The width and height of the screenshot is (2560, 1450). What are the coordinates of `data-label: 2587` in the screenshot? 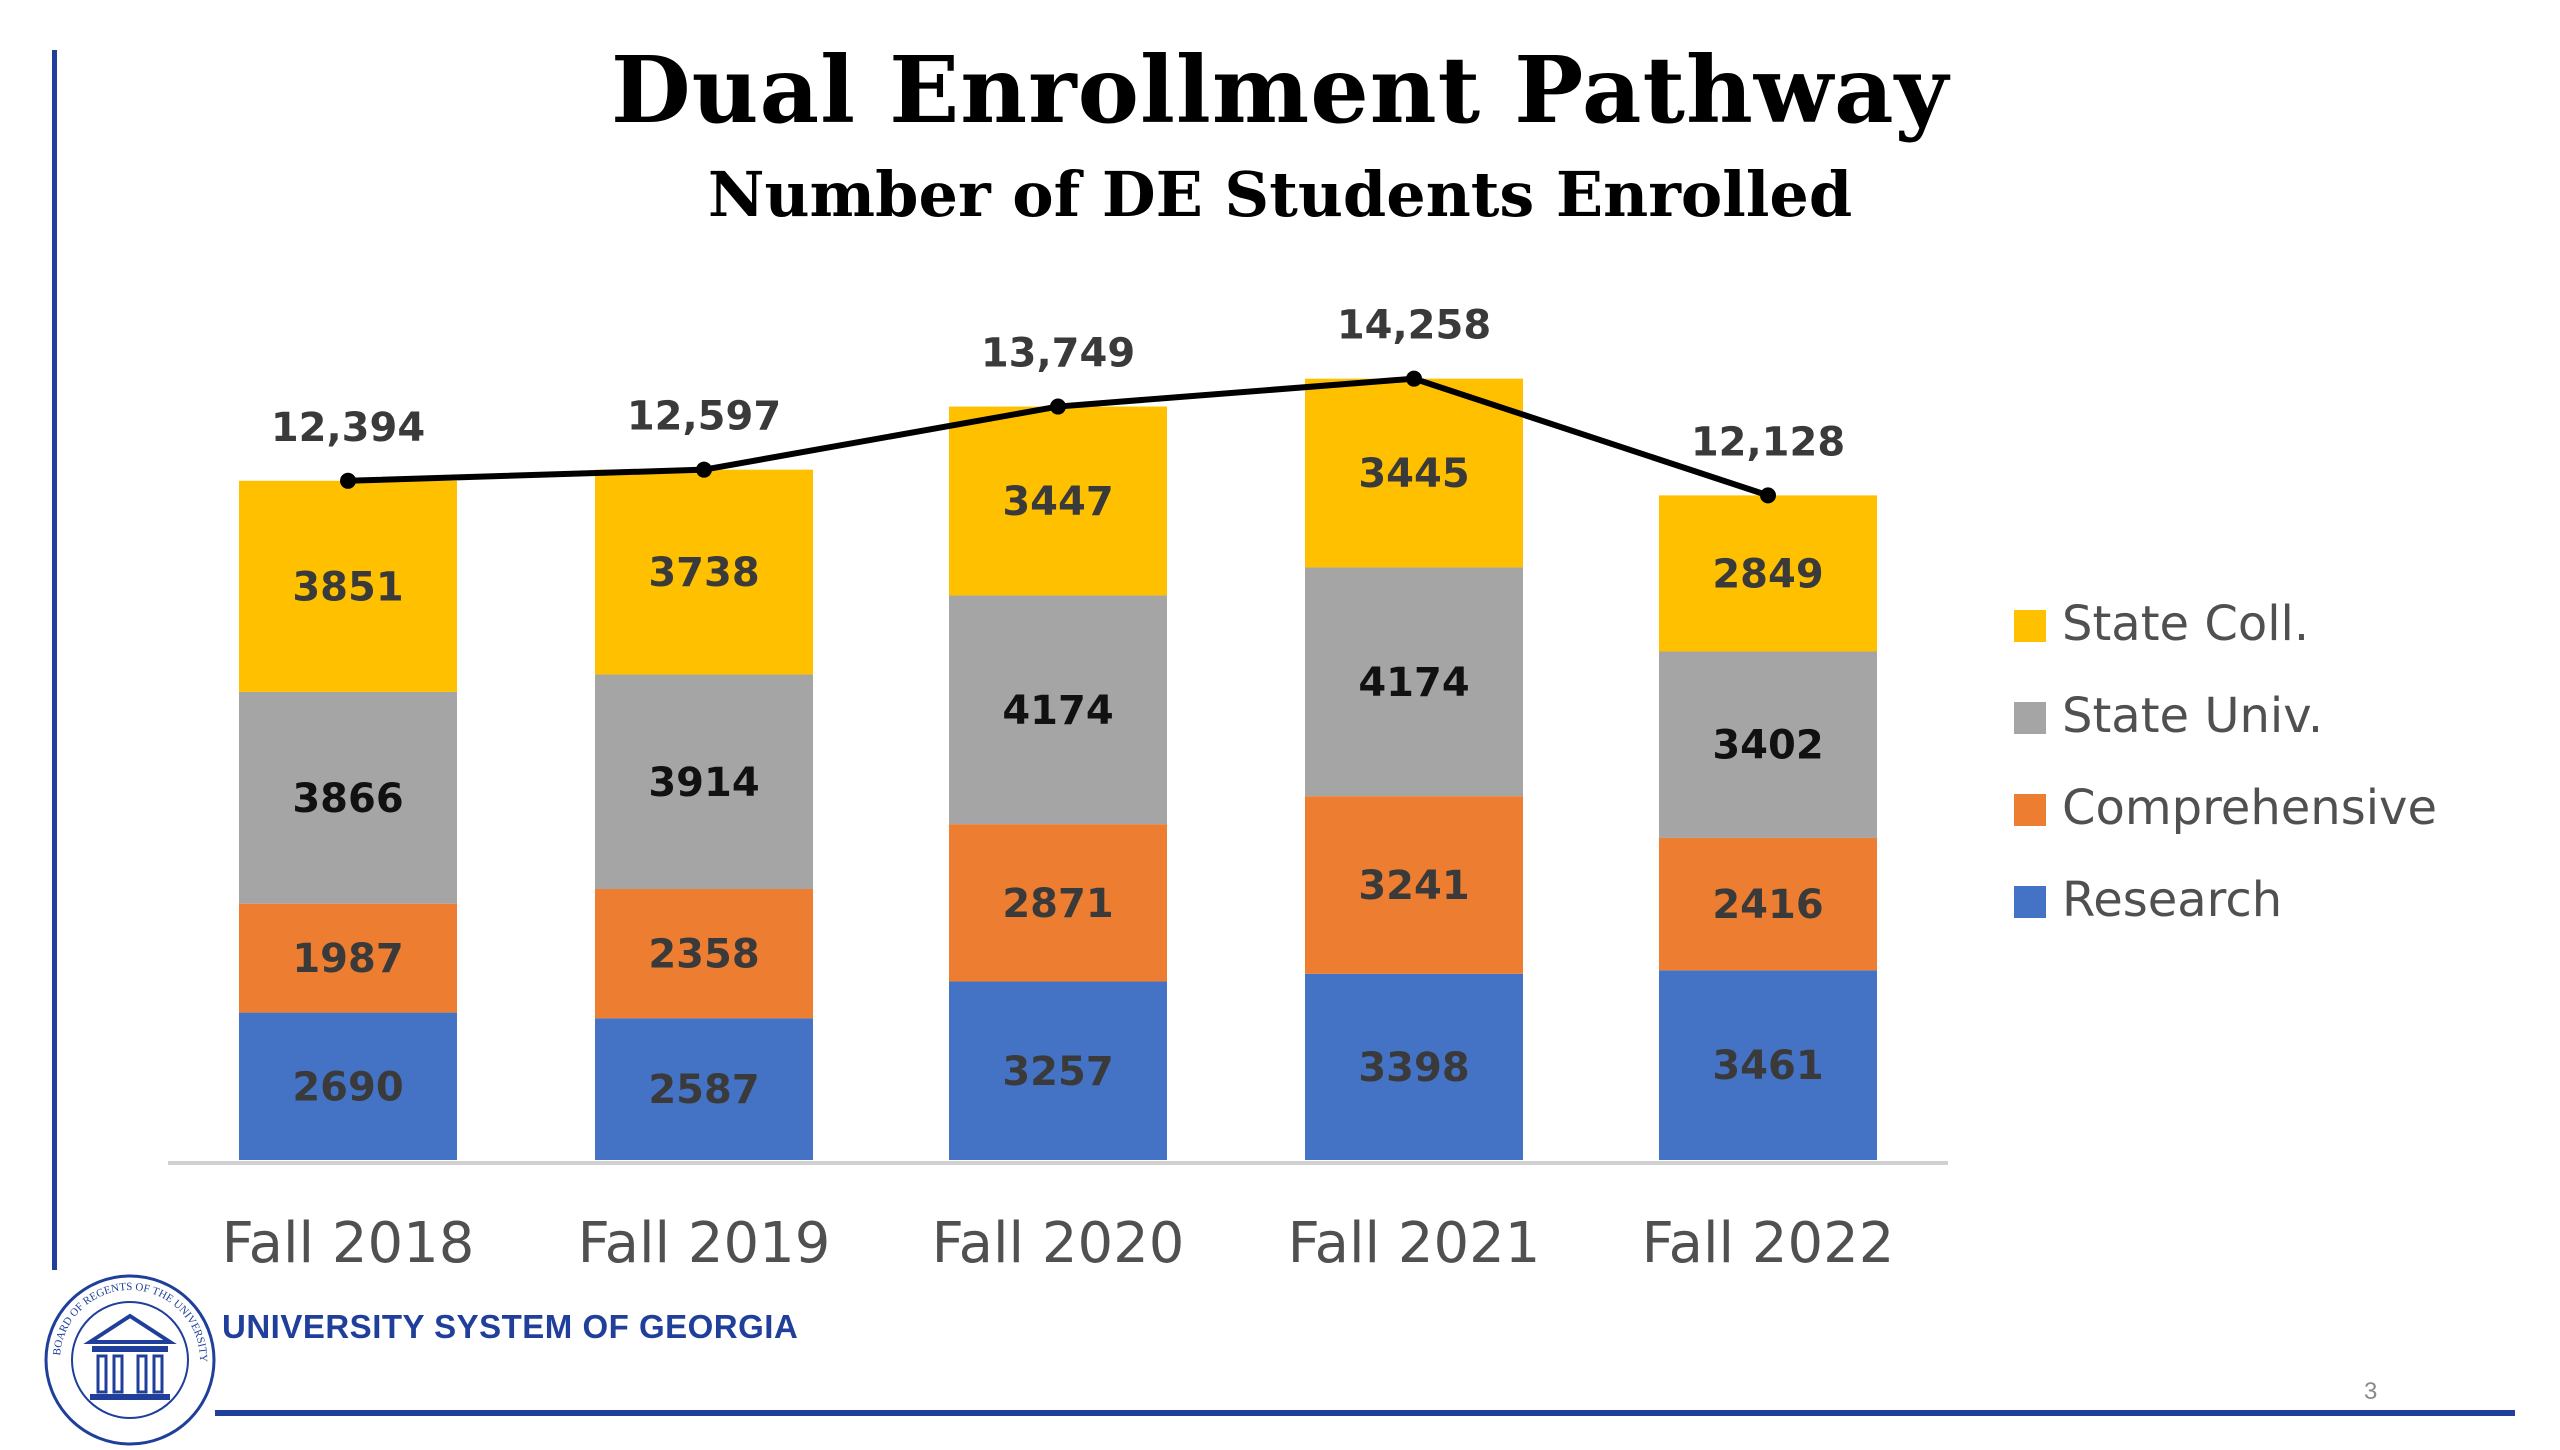 It's located at (703, 1090).